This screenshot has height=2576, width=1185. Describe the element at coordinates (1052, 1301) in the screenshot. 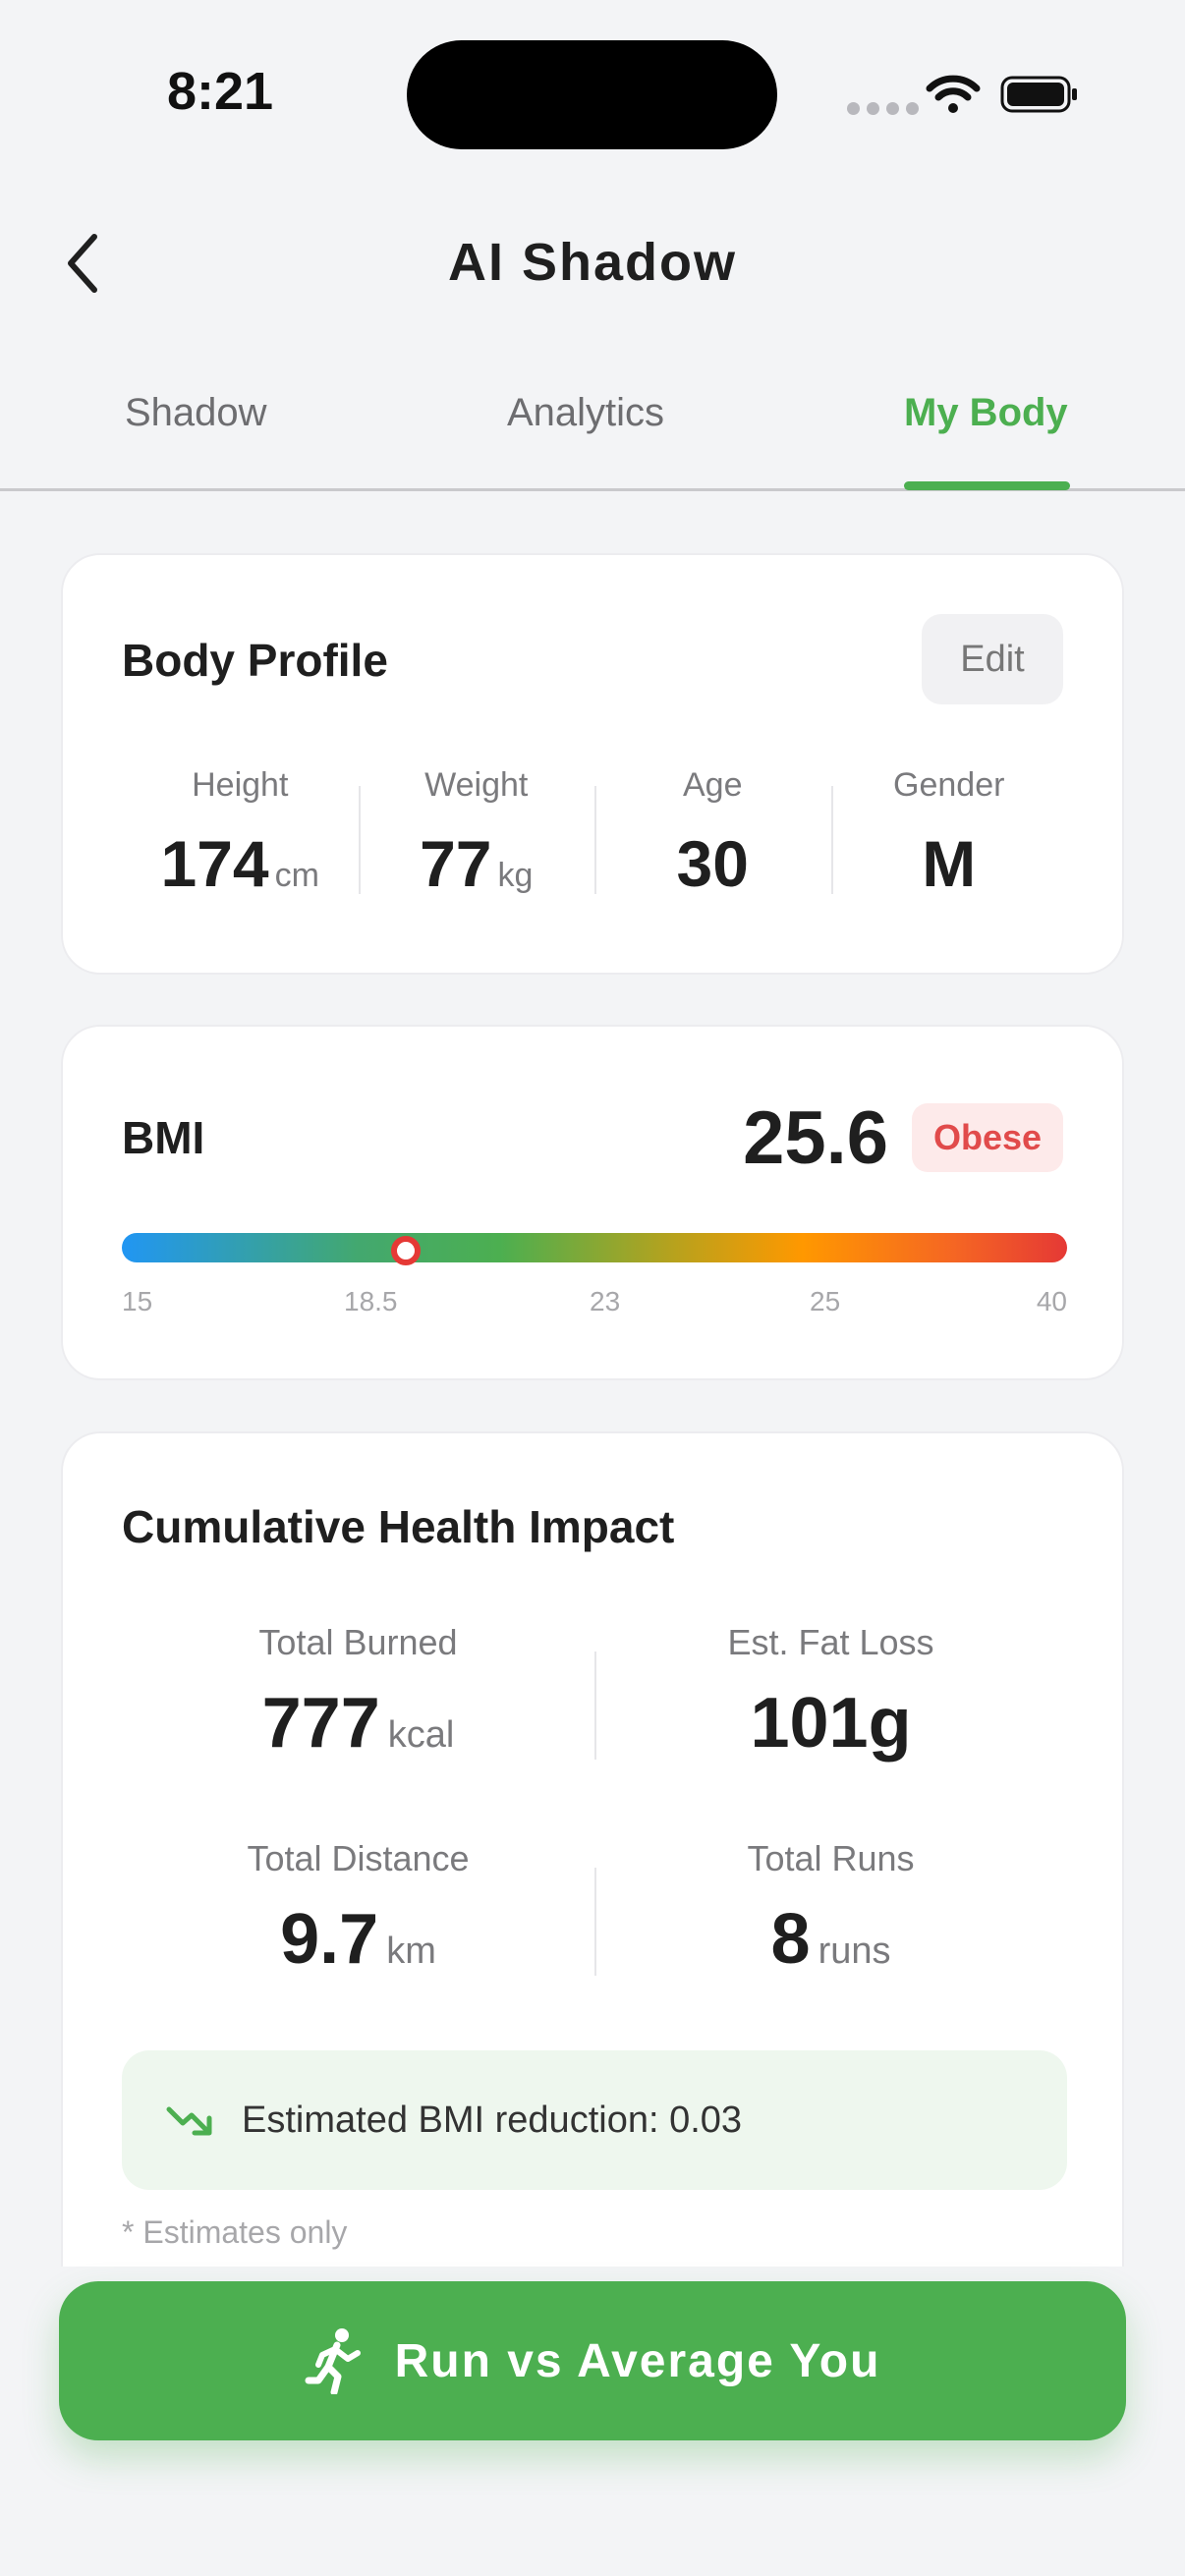

I see `bmi-tick: 40` at that location.